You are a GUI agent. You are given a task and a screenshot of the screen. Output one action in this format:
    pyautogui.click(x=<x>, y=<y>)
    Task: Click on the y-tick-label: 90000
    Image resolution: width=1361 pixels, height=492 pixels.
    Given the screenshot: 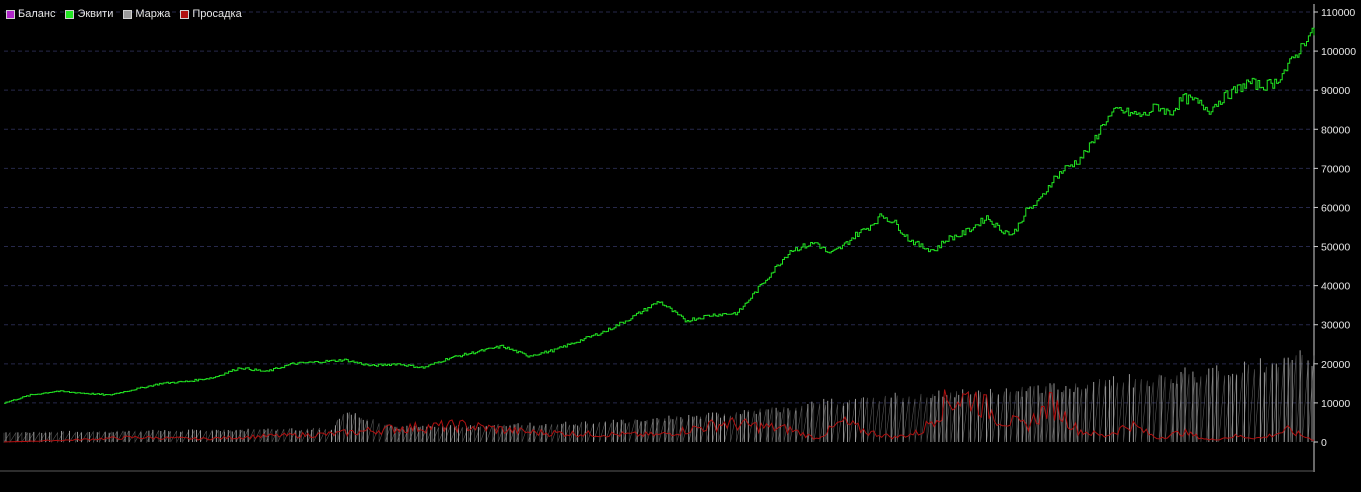 What is the action you would take?
    pyautogui.click(x=1335, y=91)
    